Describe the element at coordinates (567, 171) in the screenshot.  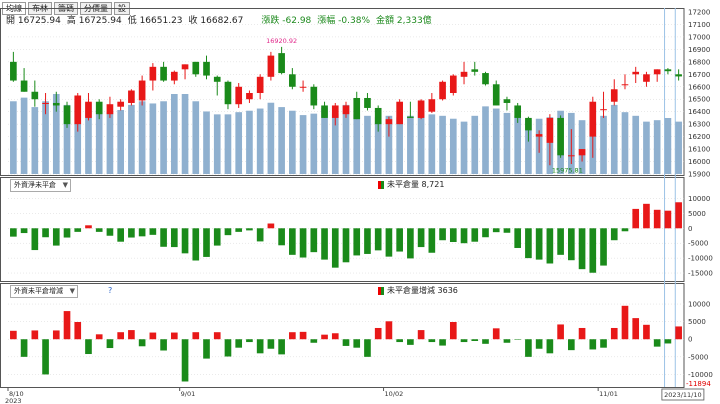
I see `low-annotation: 15975.81` at that location.